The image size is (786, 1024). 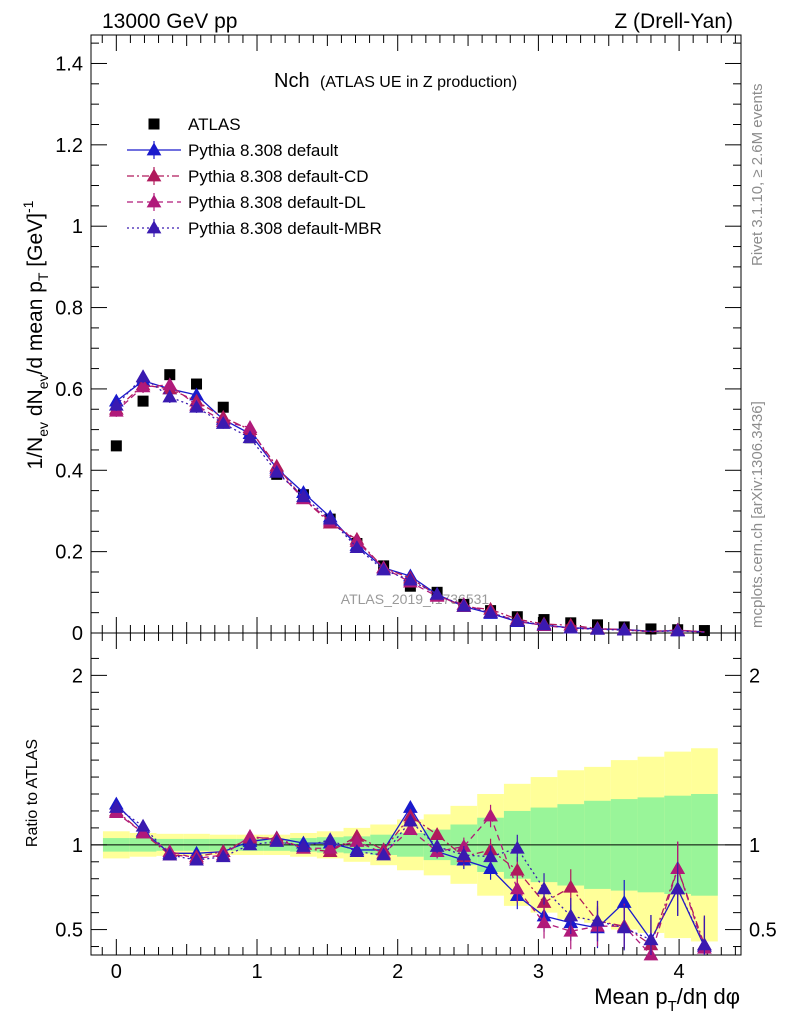 What do you see at coordinates (169, 21) in the screenshot?
I see `header-left: 13000 GeV pp` at bounding box center [169, 21].